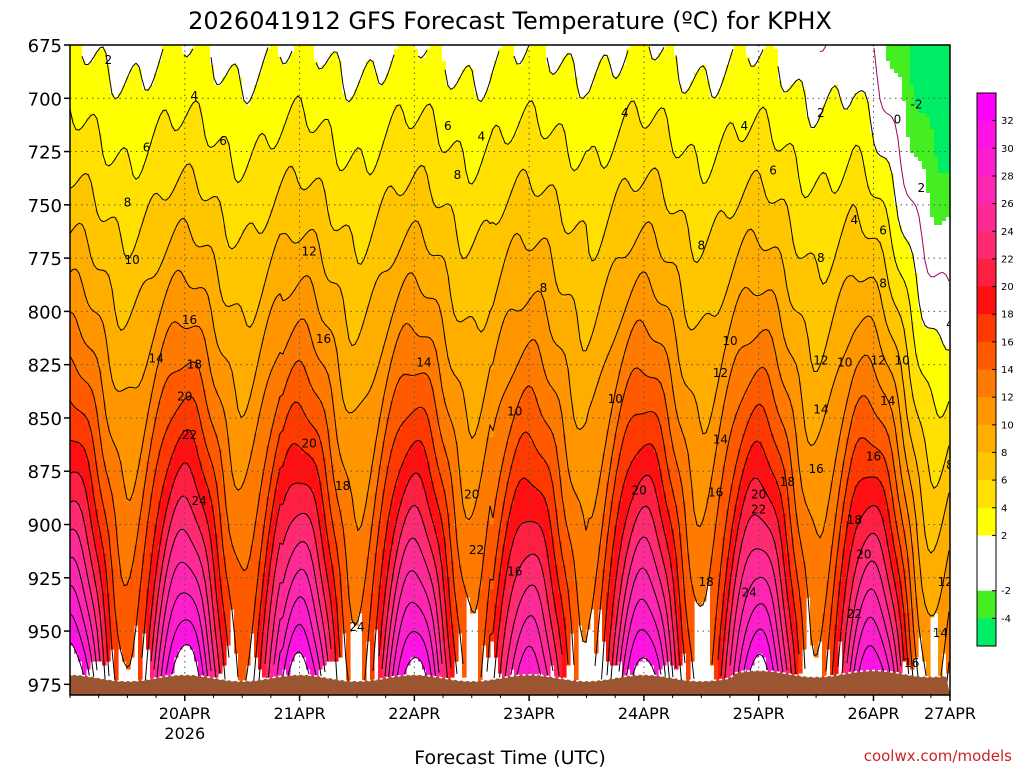 The image size is (1024, 768). Describe the element at coordinates (184, 733) in the screenshot. I see `x-tick-sublabel: 2026` at that location.